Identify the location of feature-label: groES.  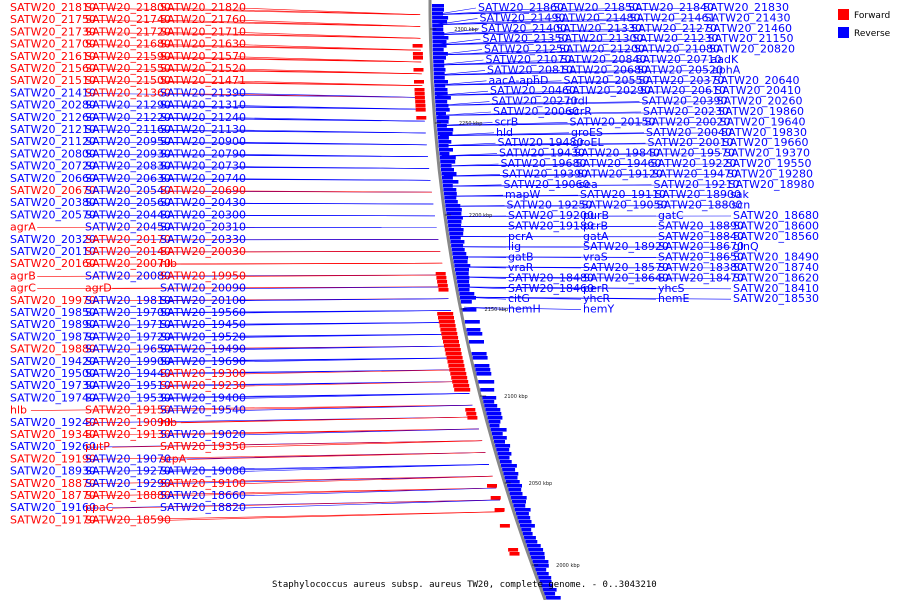
(587, 132).